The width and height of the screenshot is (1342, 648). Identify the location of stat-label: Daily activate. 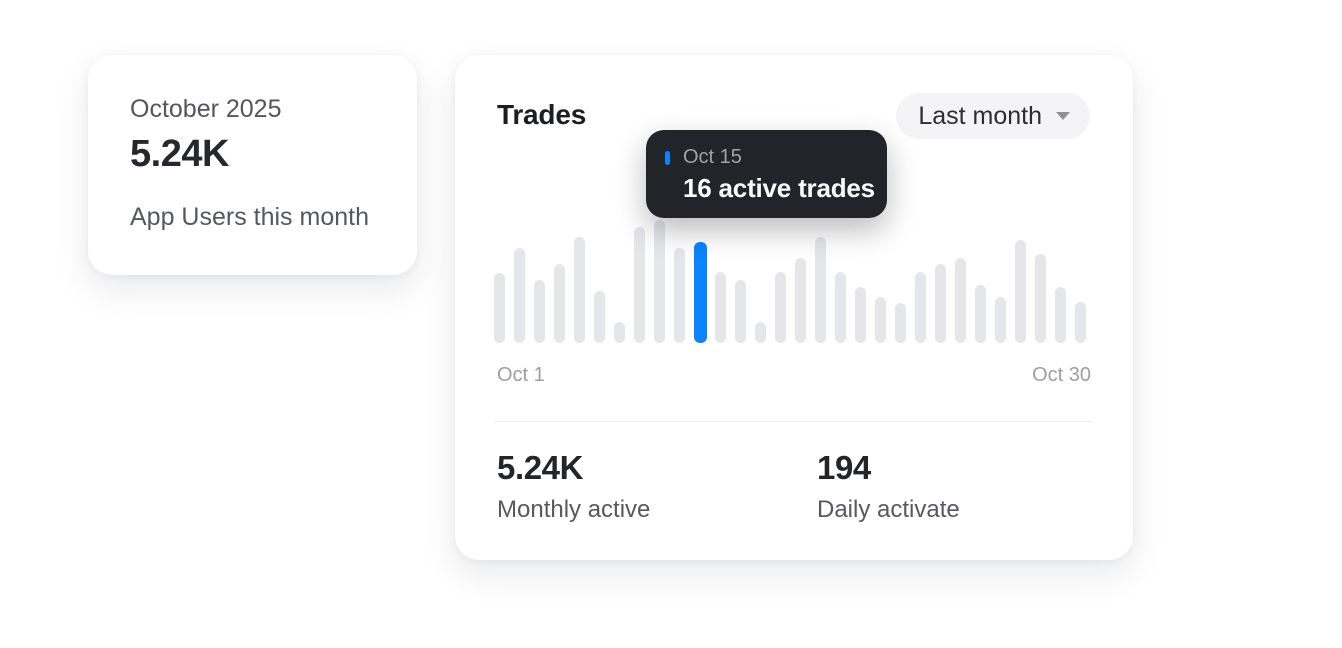
(888, 509).